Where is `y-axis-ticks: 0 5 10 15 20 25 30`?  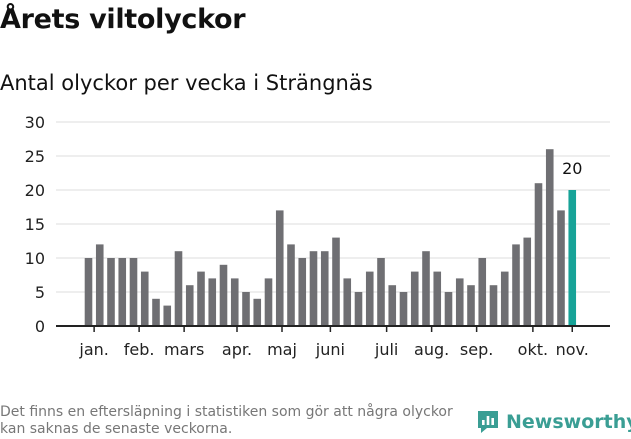
y-axis-ticks: 0 5 10 15 20 25 30 is located at coordinates (35, 224).